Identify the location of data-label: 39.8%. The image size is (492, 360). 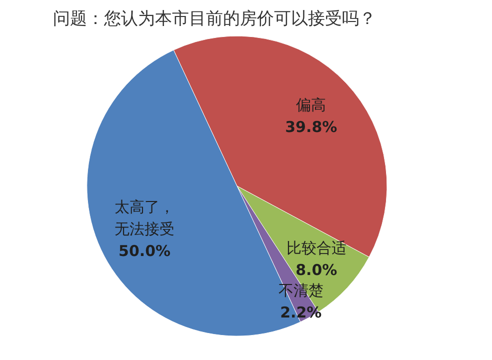
(311, 127).